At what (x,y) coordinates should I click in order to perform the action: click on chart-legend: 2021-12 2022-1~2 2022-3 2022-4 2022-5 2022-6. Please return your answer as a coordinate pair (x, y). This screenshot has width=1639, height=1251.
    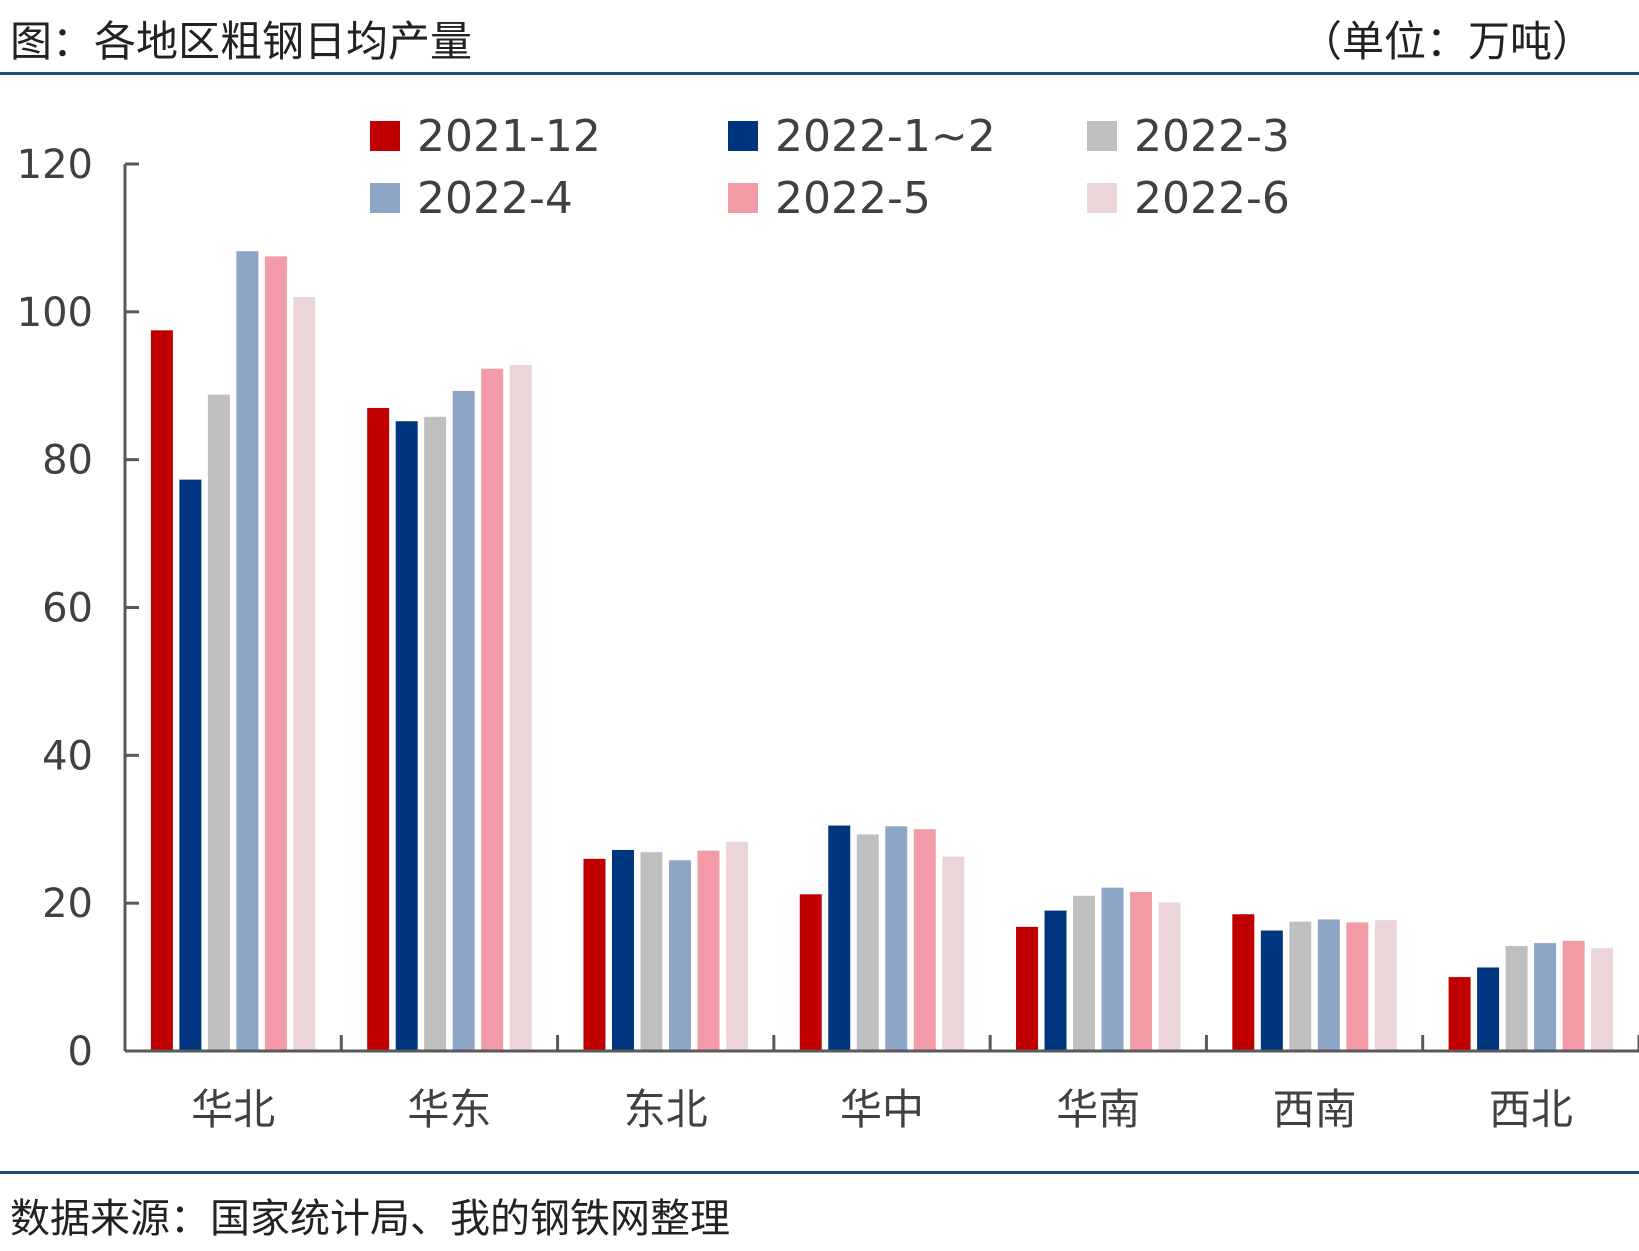
    Looking at the image, I should click on (830, 167).